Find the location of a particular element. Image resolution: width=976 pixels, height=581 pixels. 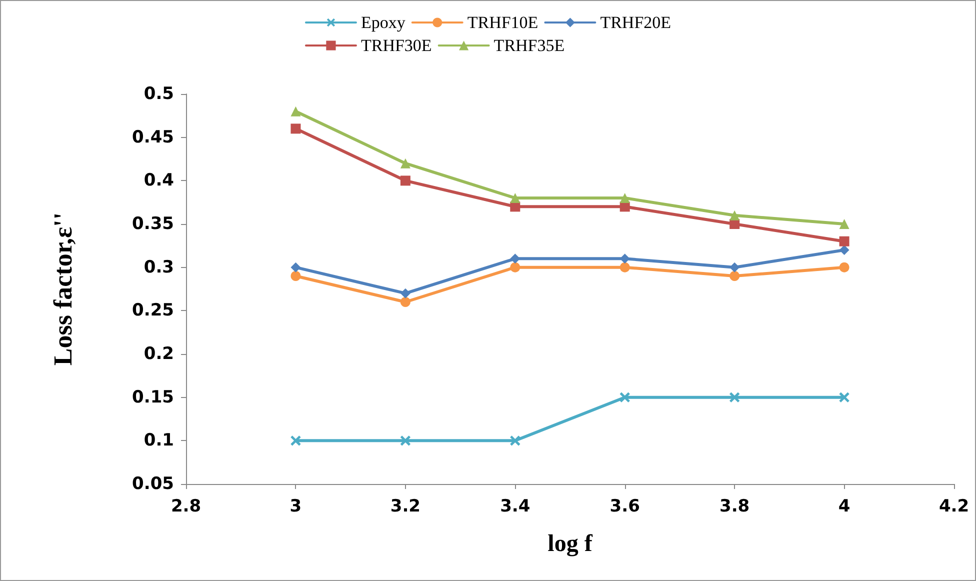

y-tick-label: 0.3 is located at coordinates (159, 267).